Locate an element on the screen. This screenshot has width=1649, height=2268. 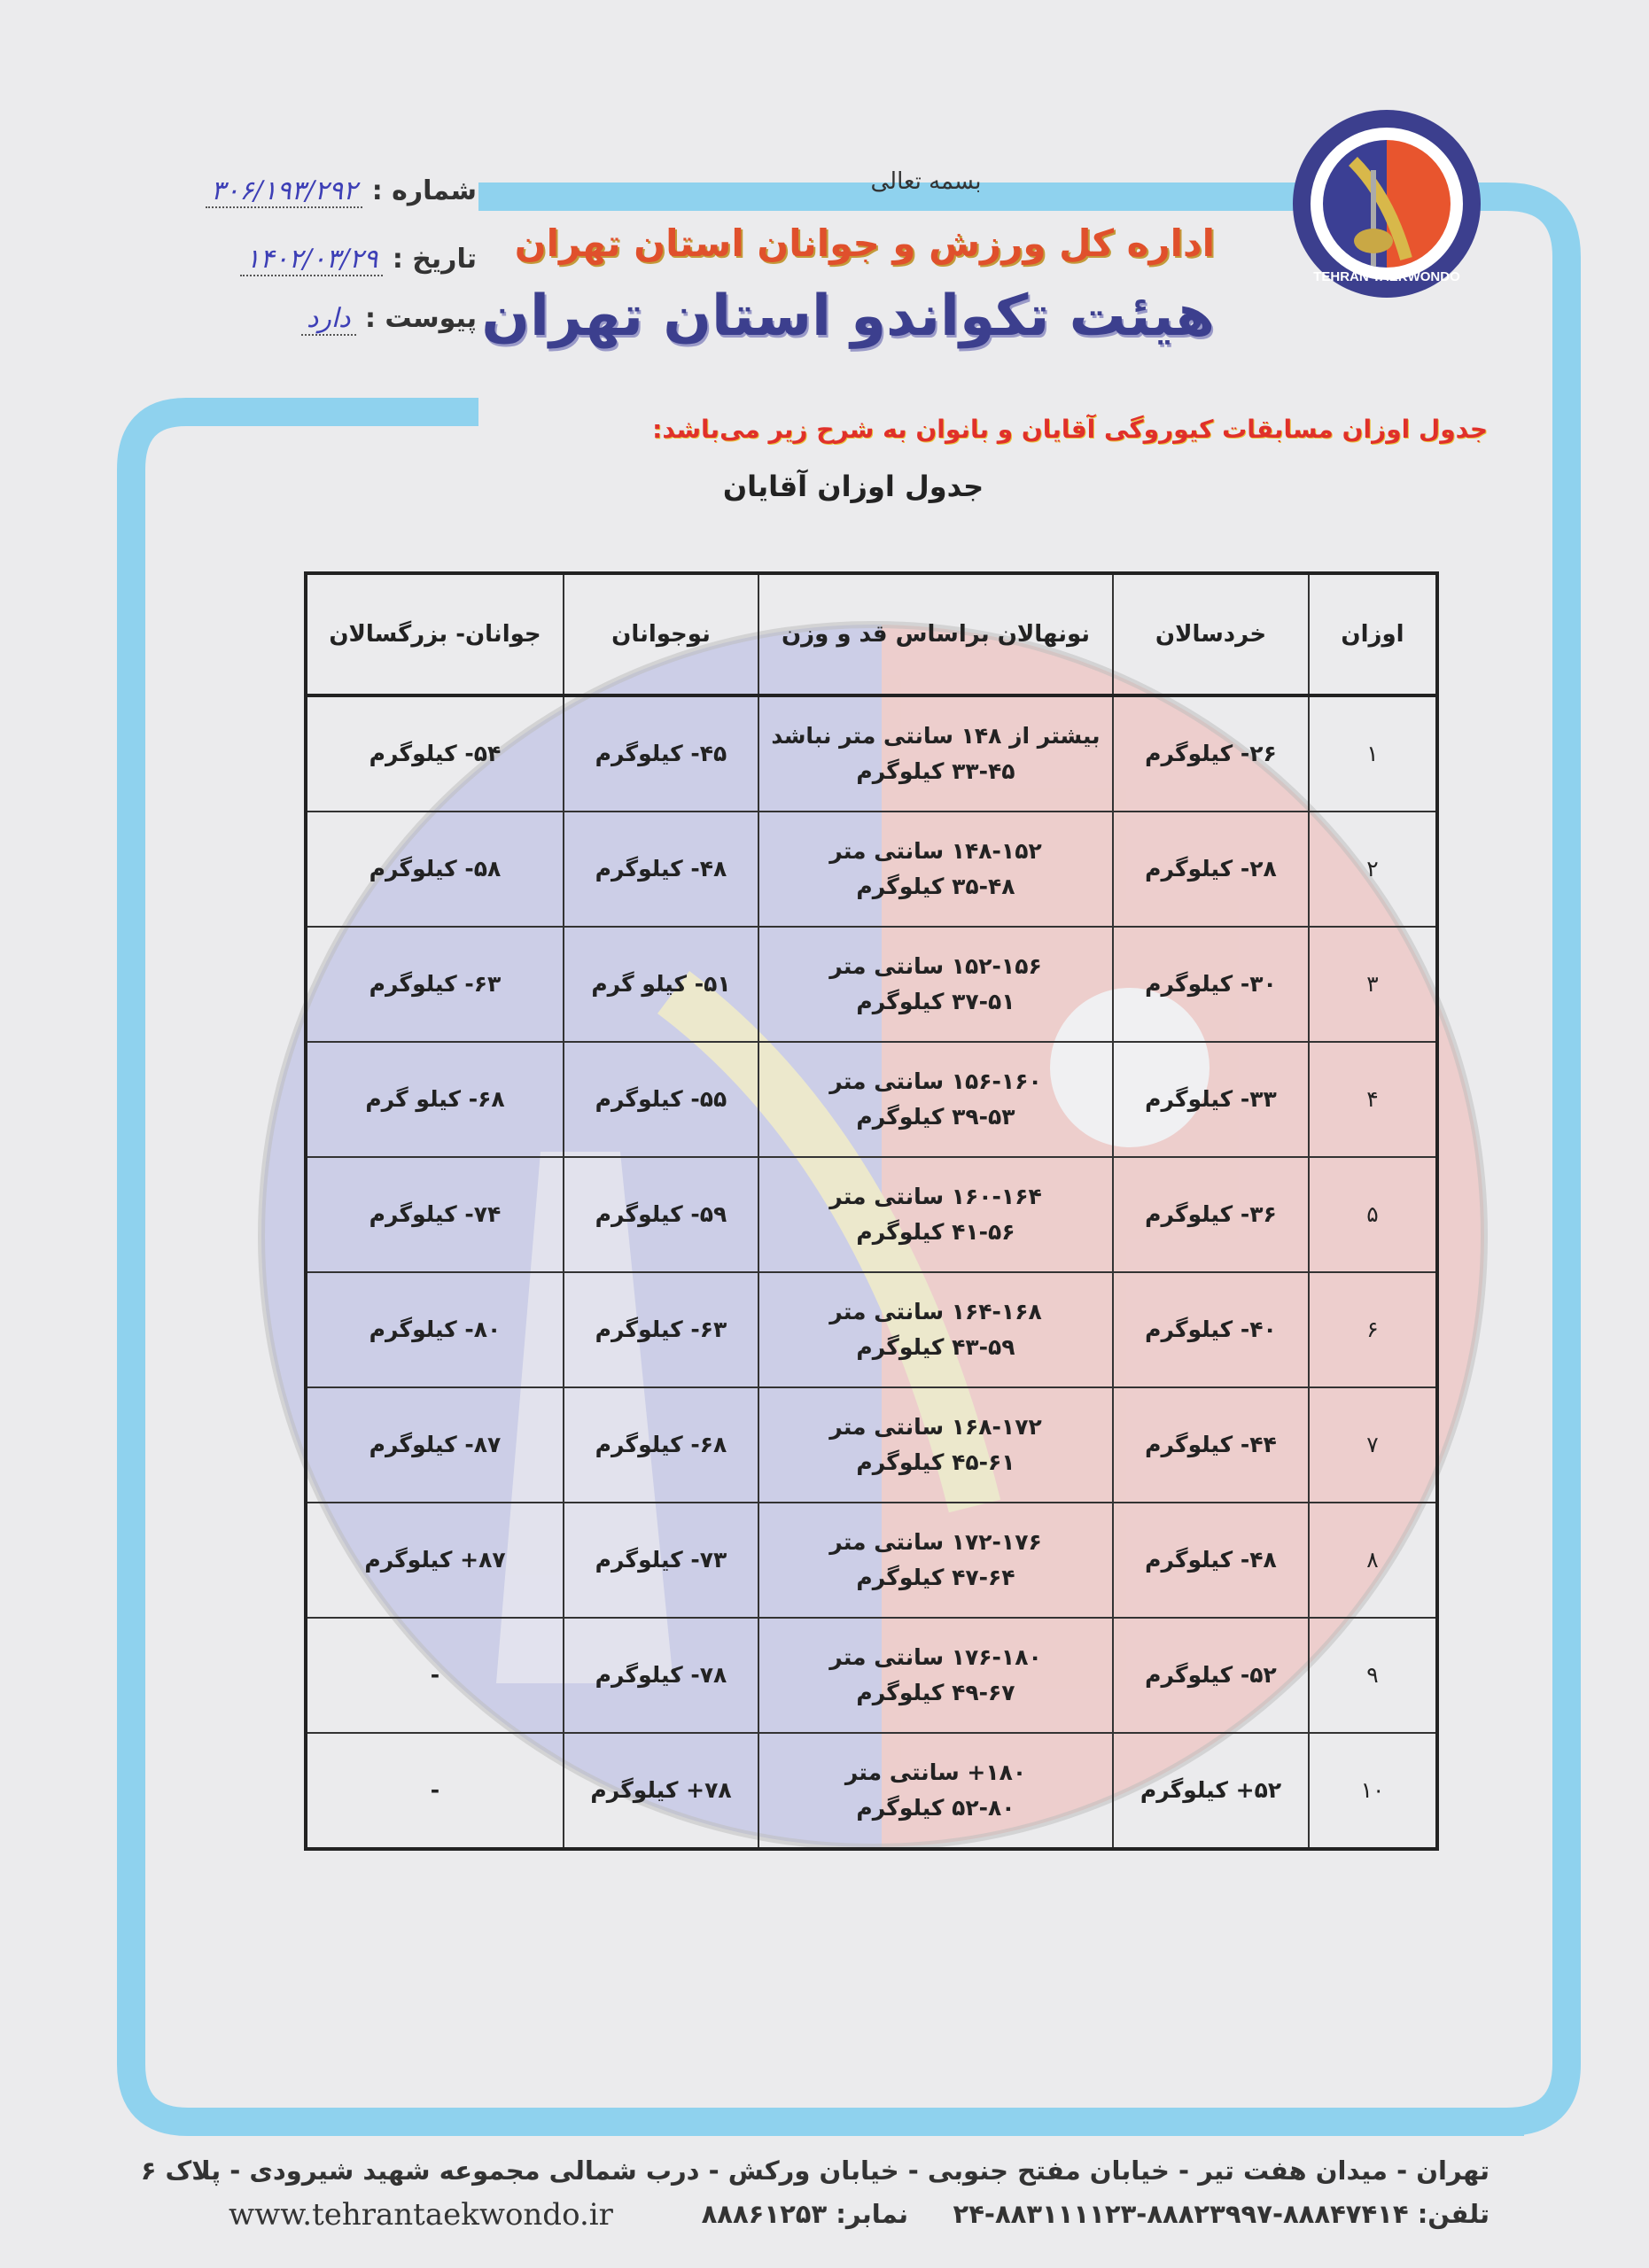
cadets-weight: ۶۳- کیلوگرم is located at coordinates (661, 1329).